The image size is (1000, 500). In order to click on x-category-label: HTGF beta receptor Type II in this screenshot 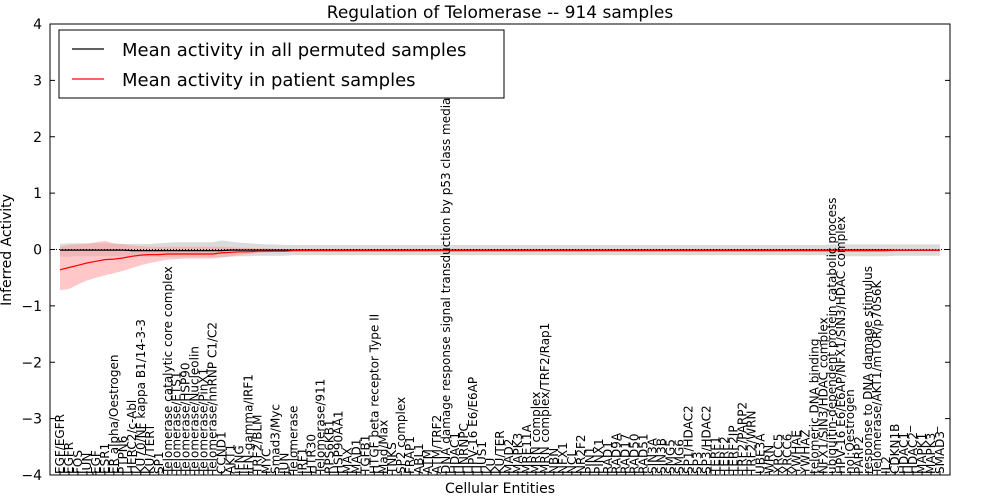, I will do `click(374, 394)`.